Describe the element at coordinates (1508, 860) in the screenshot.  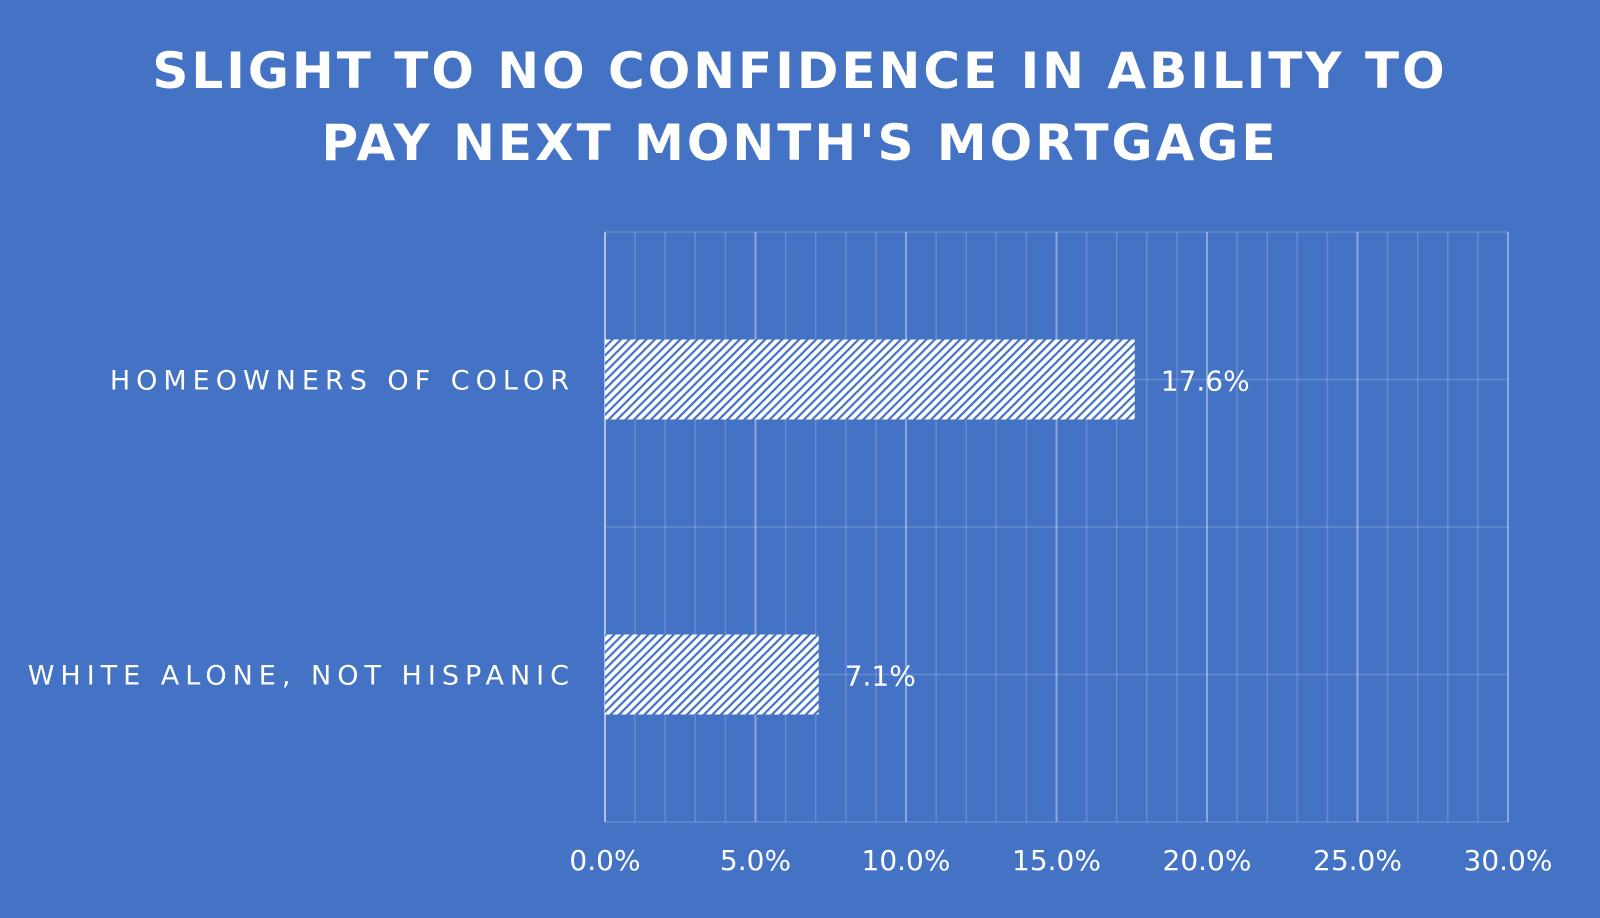
I see `x-tick-label-7: 30.0%` at that location.